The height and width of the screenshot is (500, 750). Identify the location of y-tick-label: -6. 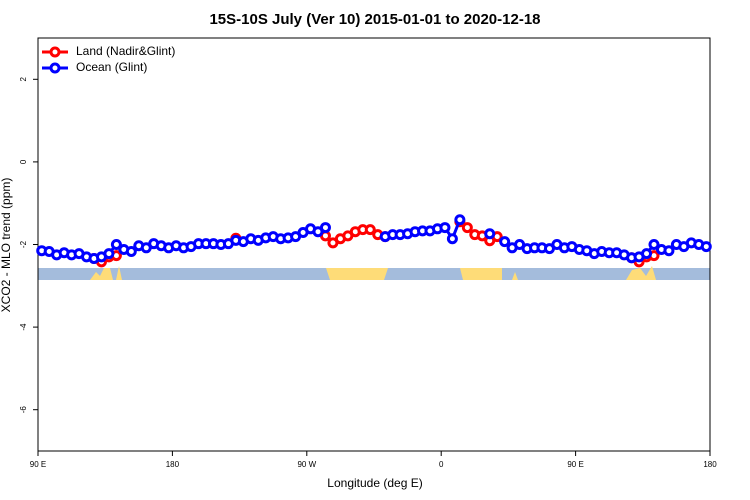
(23, 410).